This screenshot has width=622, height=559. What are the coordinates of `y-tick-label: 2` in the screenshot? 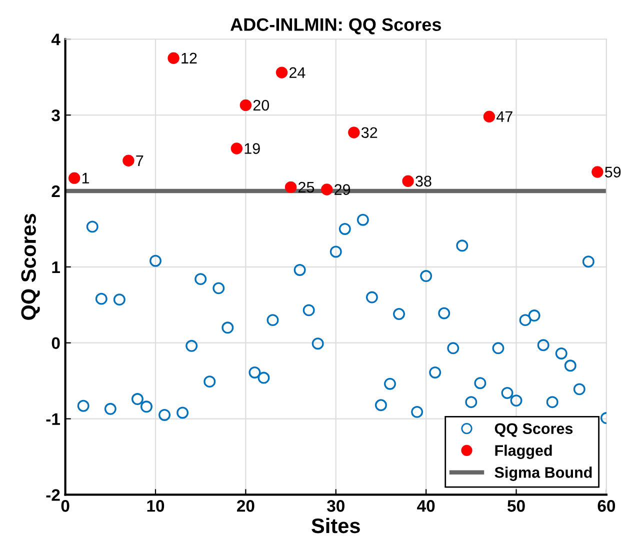 It's located at (56, 191).